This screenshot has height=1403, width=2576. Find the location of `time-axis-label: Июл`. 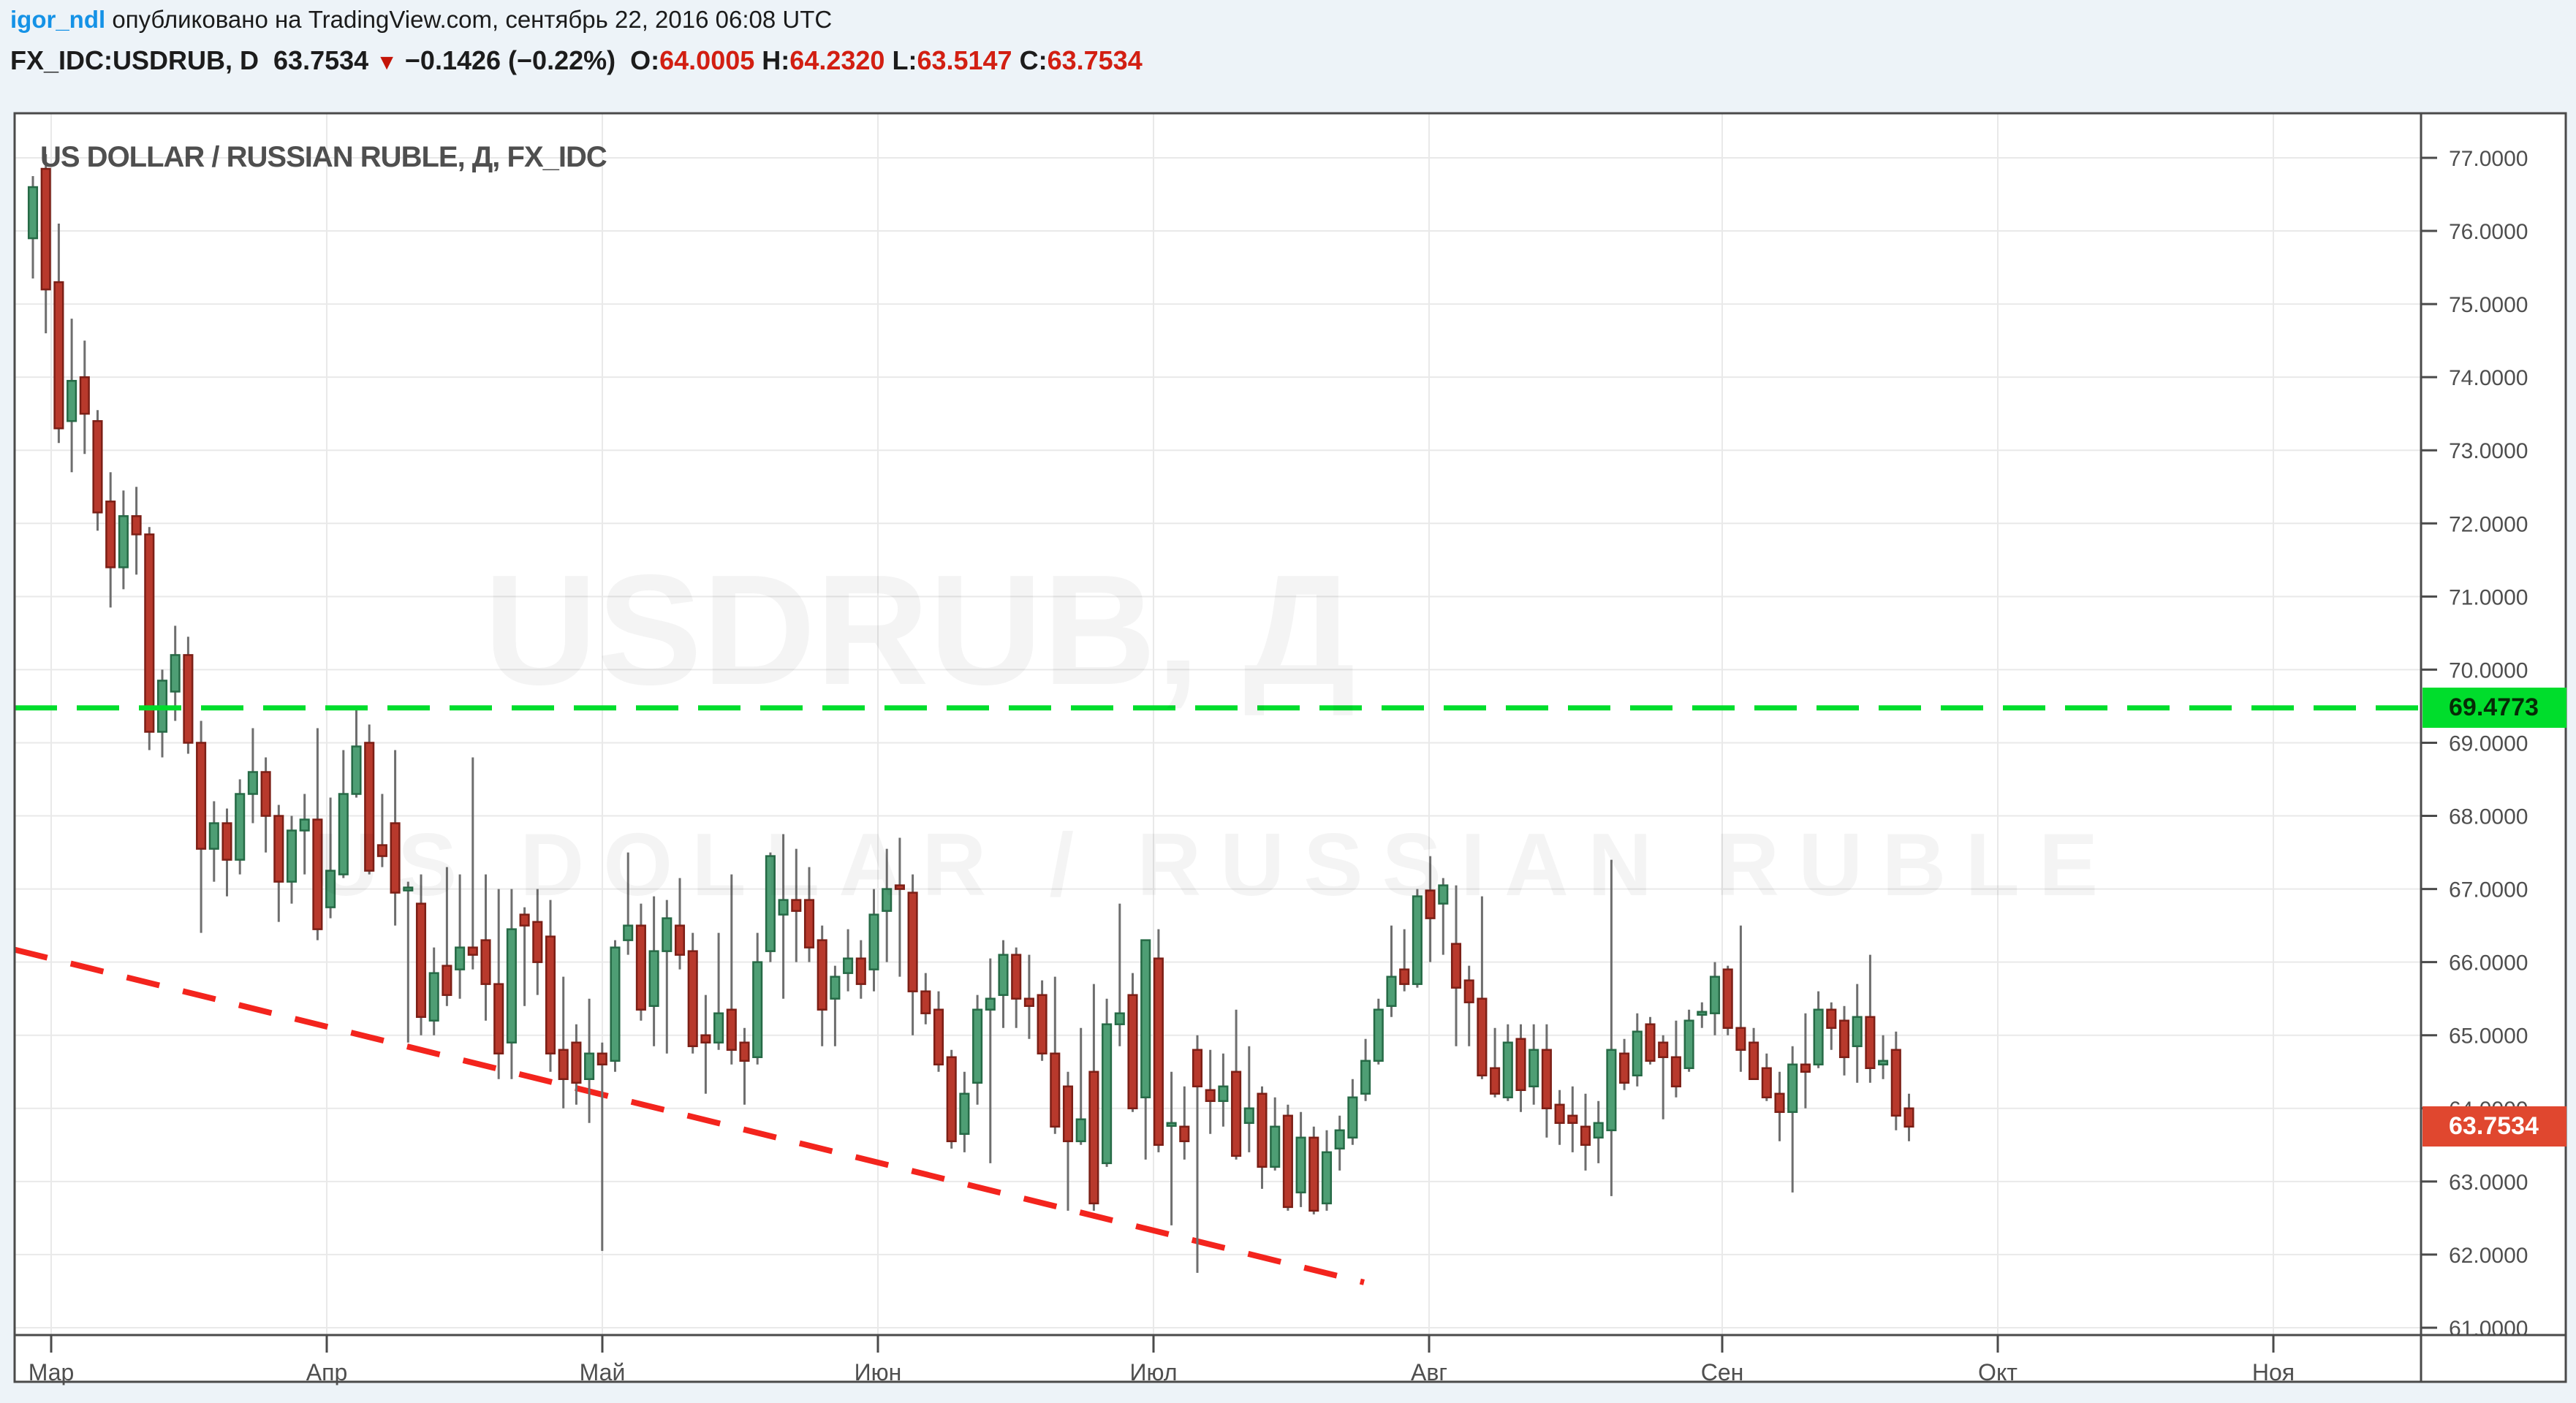

time-axis-label: Июл is located at coordinates (1154, 1372).